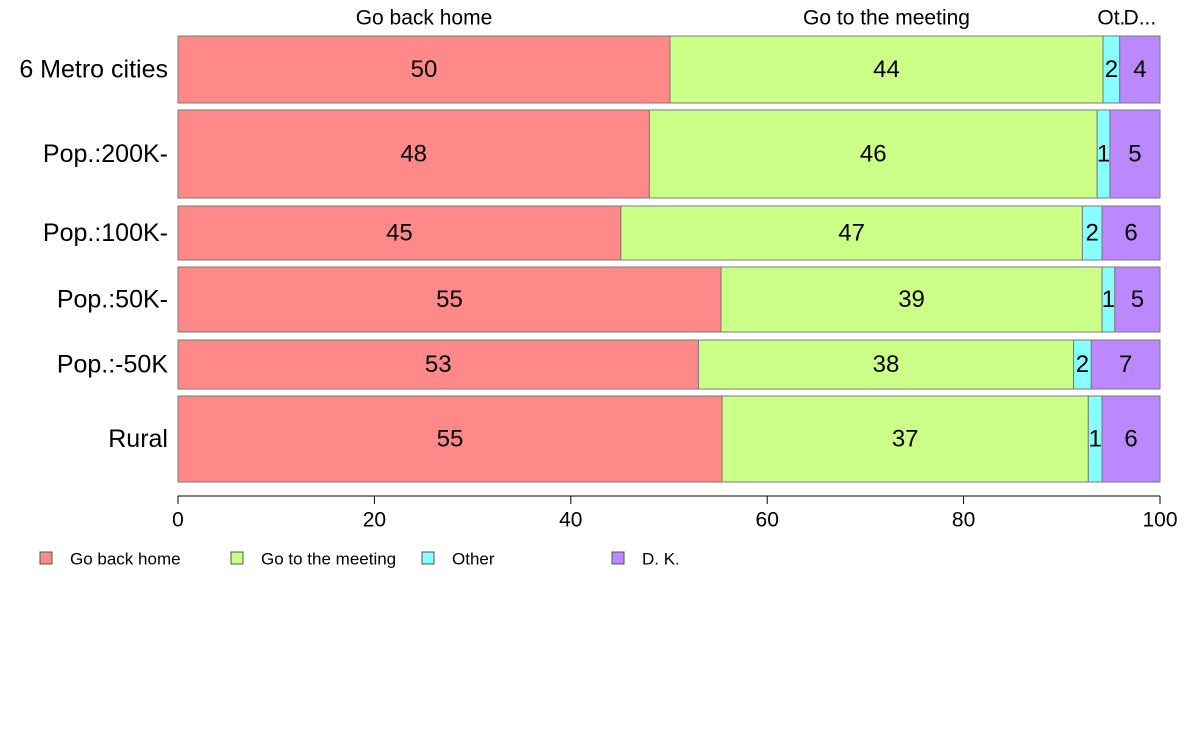  I want to click on data-label: 37, so click(905, 439).